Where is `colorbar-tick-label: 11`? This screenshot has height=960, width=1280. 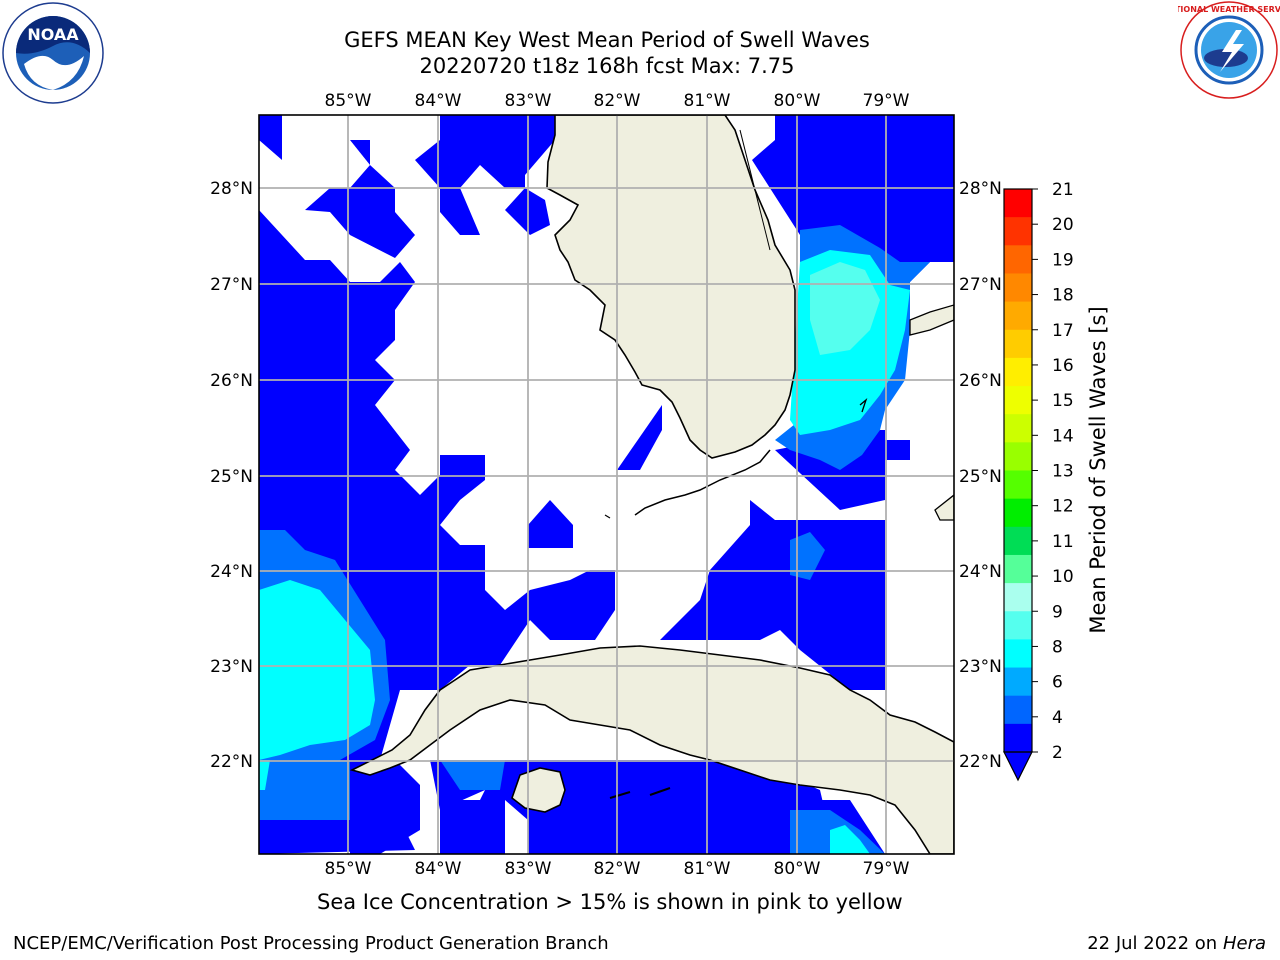 colorbar-tick-label: 11 is located at coordinates (1063, 542).